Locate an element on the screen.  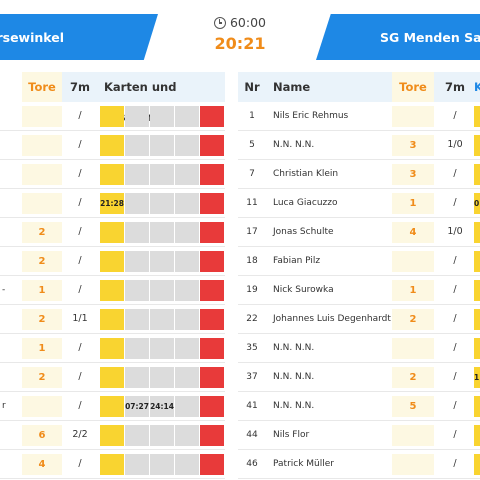
home-team-banner: ersewinkel is located at coordinates (79, 37).